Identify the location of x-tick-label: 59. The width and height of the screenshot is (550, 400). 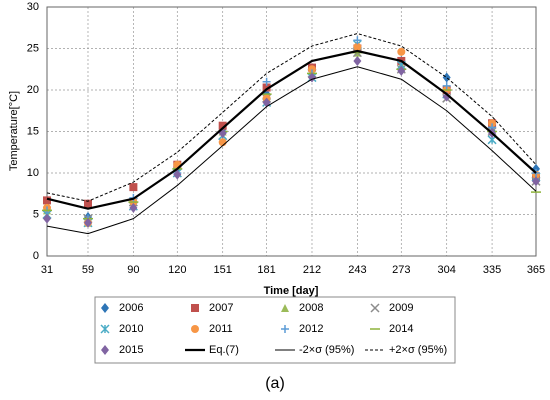
(88, 270).